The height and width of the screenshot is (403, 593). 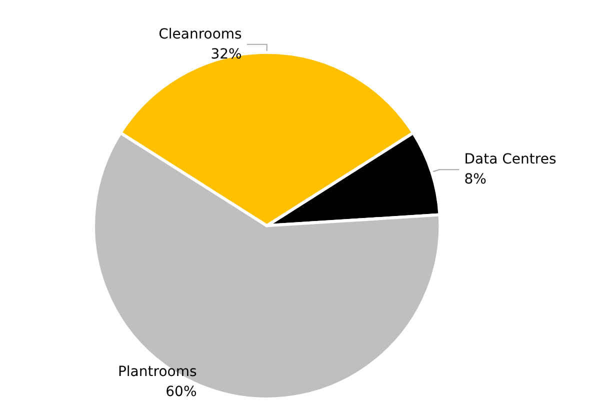 I want to click on slice-label: Data Centres, so click(x=510, y=160).